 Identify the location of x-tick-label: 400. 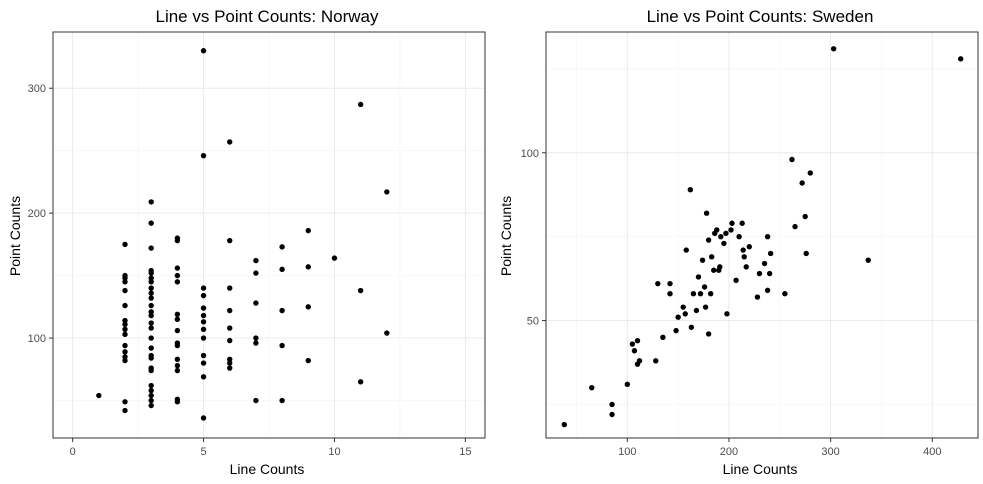
(932, 452).